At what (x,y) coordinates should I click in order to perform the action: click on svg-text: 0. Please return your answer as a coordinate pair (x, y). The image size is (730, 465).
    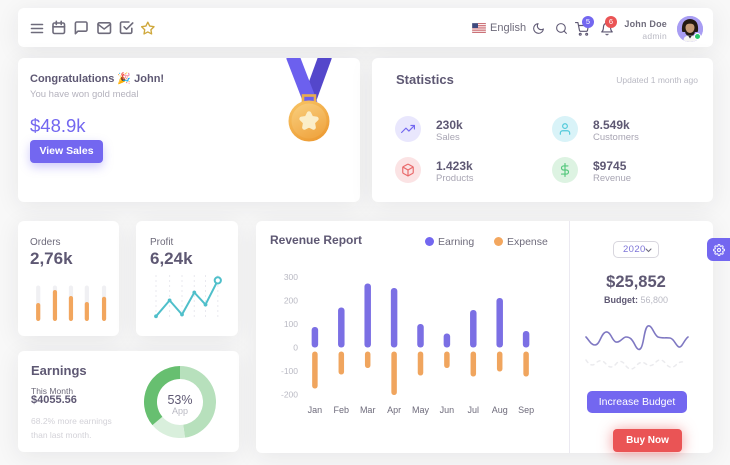
    Looking at the image, I should click on (295, 348).